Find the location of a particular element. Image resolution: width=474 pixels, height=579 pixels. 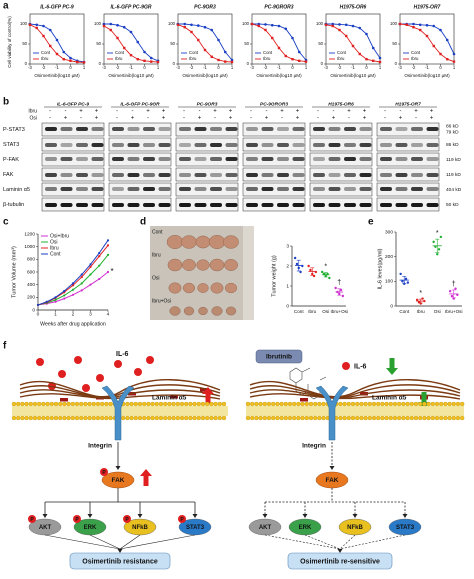

x-tick-label: 0 is located at coordinates (440, 67).